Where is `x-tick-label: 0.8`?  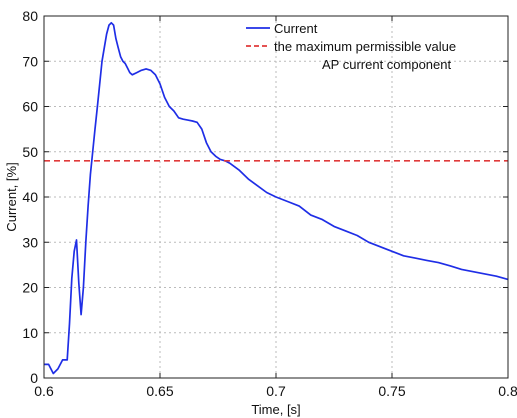
x-tick-label: 0.8 is located at coordinates (507, 391).